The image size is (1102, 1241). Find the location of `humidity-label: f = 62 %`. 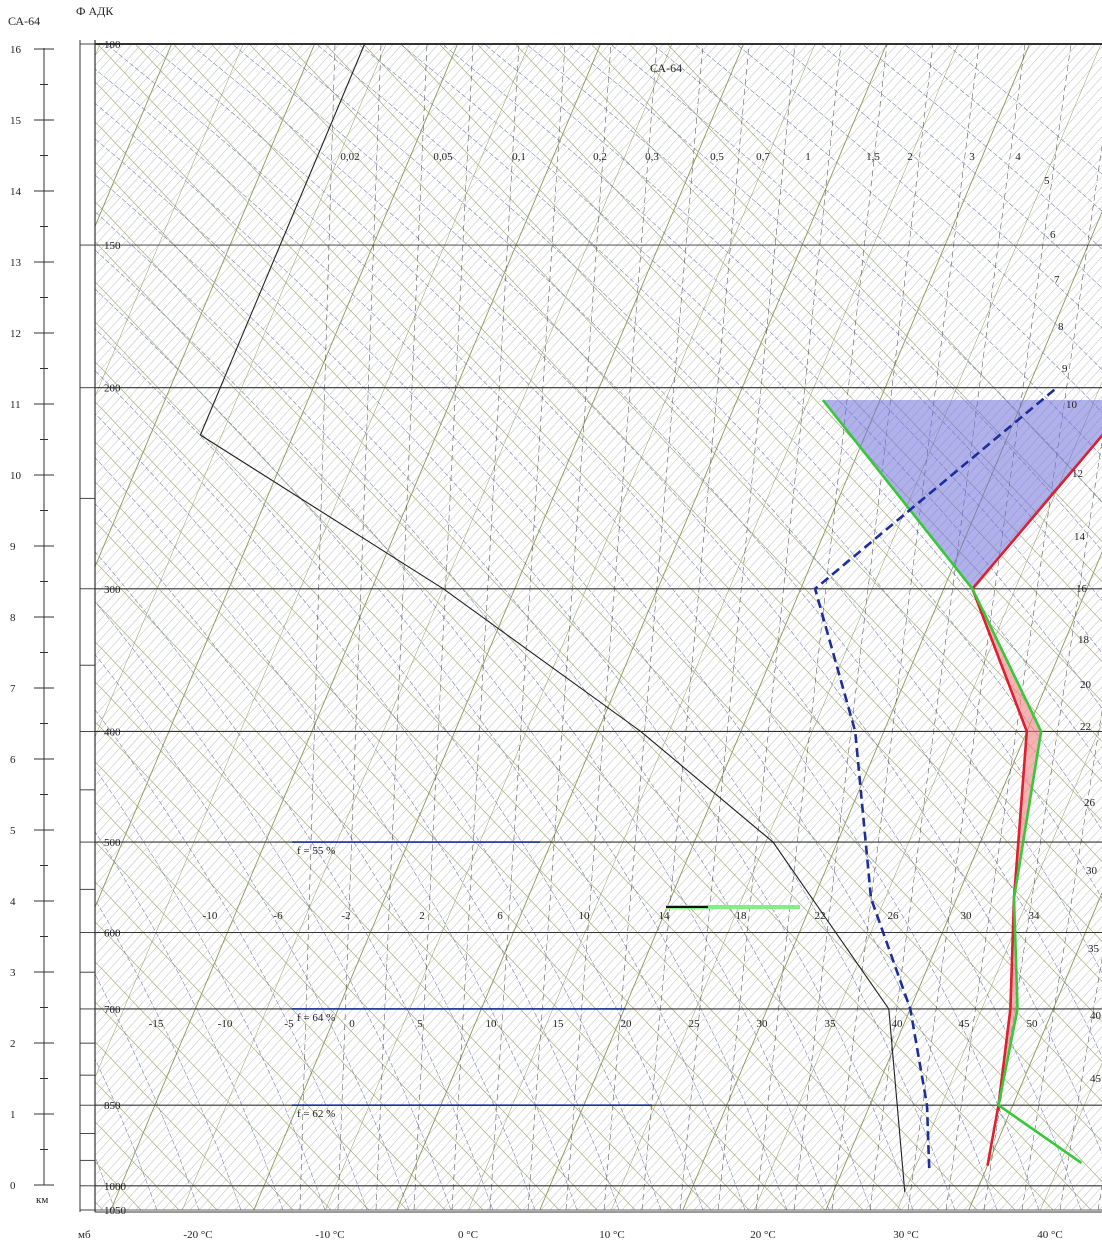

humidity-label: f = 62 % is located at coordinates (316, 1114).